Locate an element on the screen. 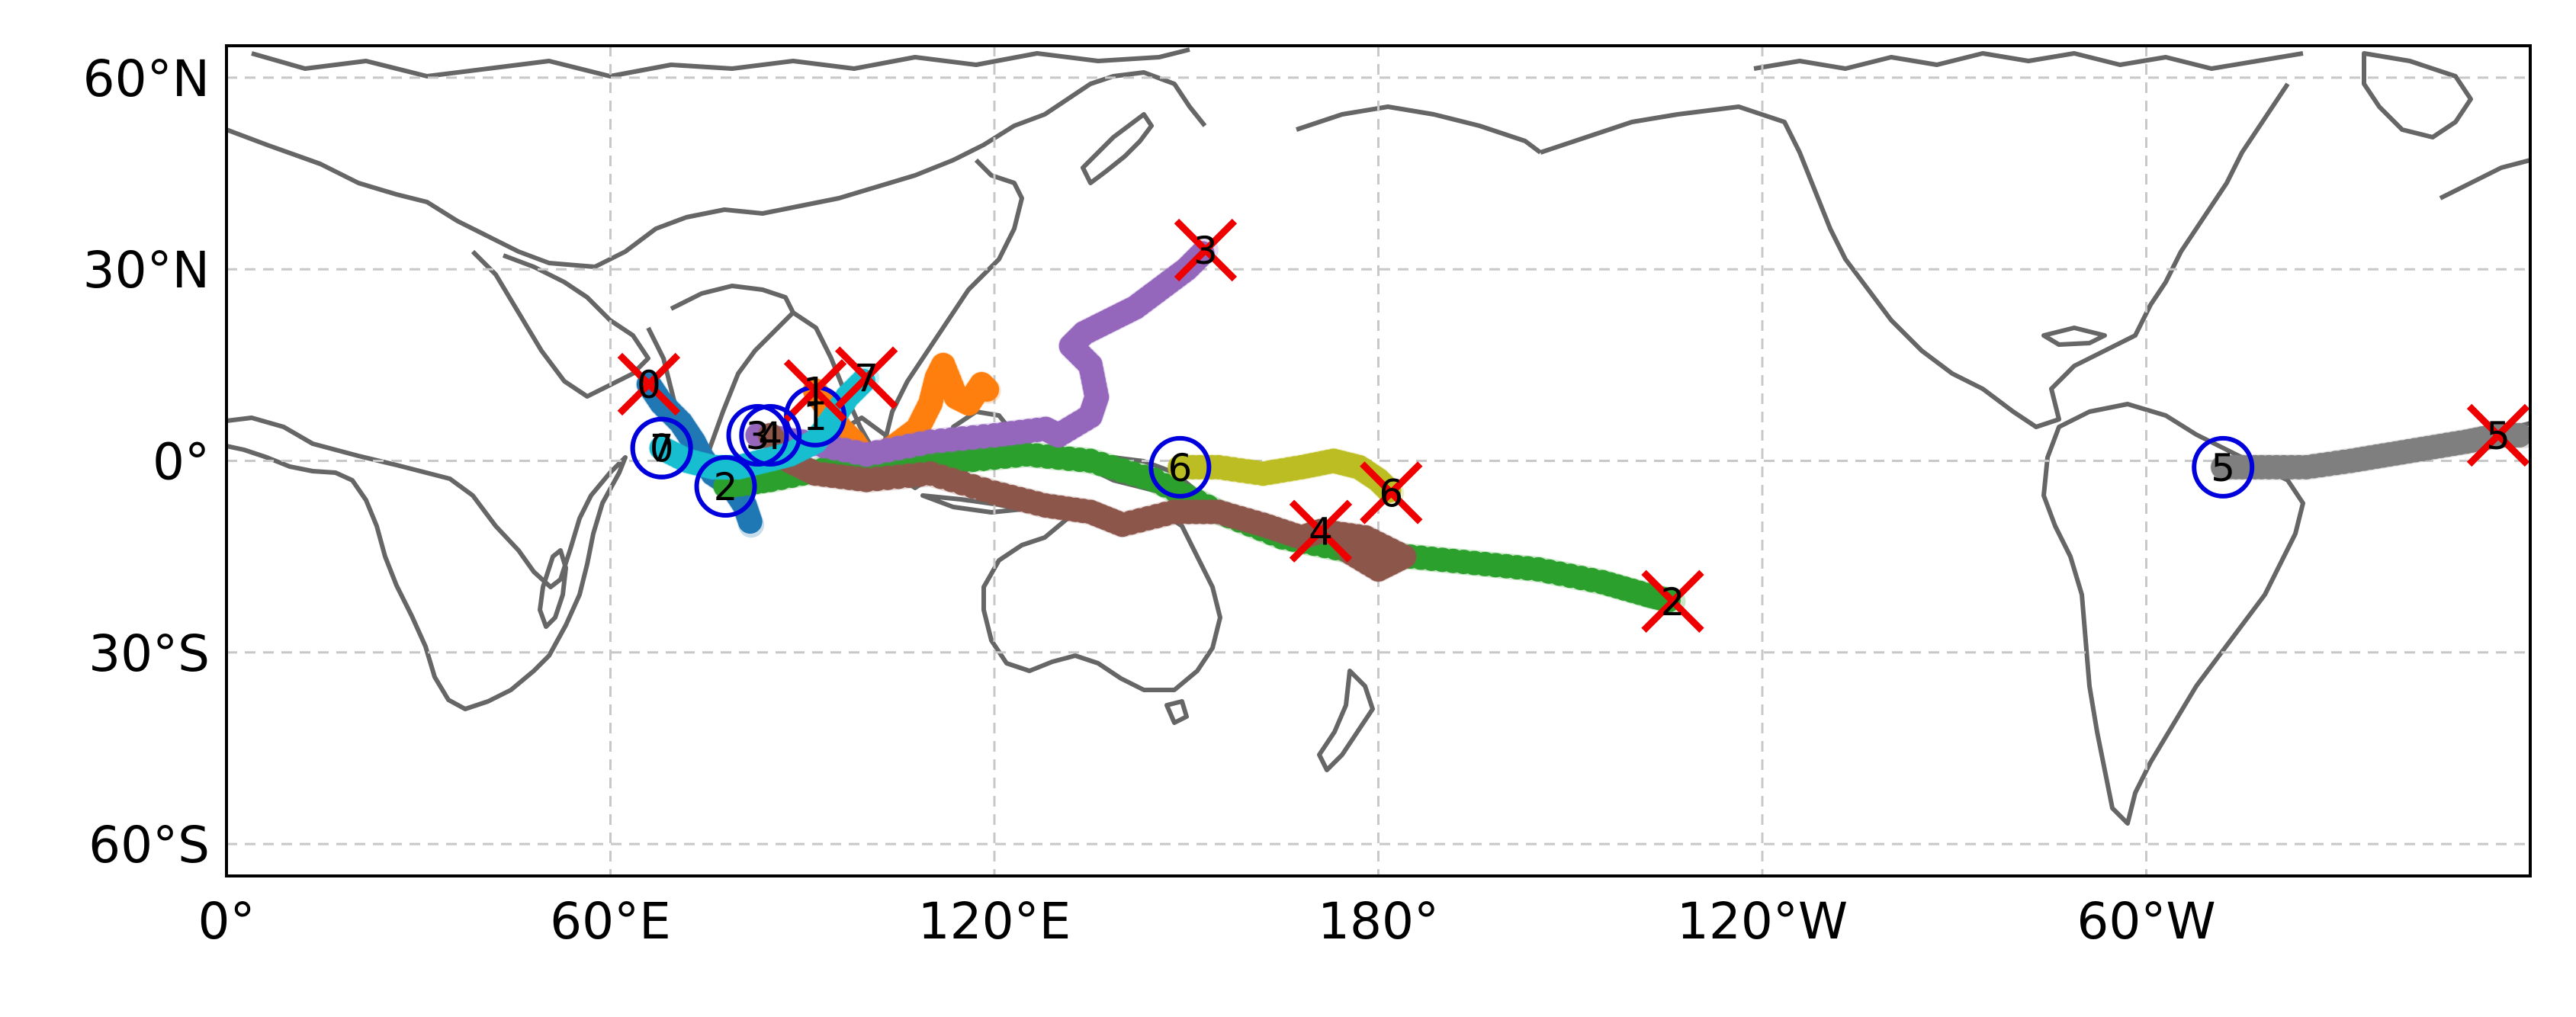 The height and width of the screenshot is (1017, 2576). track-1-point is located at coordinates (987, 389).